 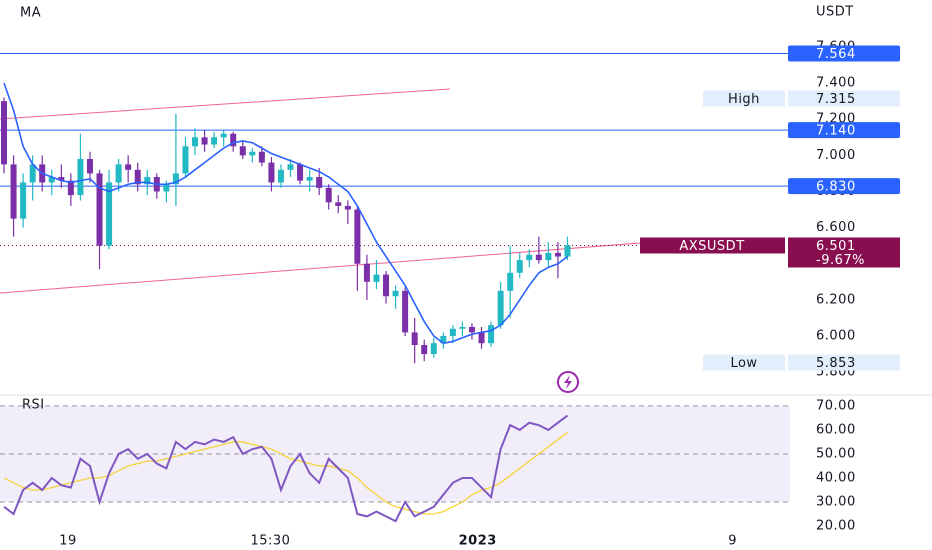 I want to click on y-tick-label: 60.00, so click(x=836, y=429).